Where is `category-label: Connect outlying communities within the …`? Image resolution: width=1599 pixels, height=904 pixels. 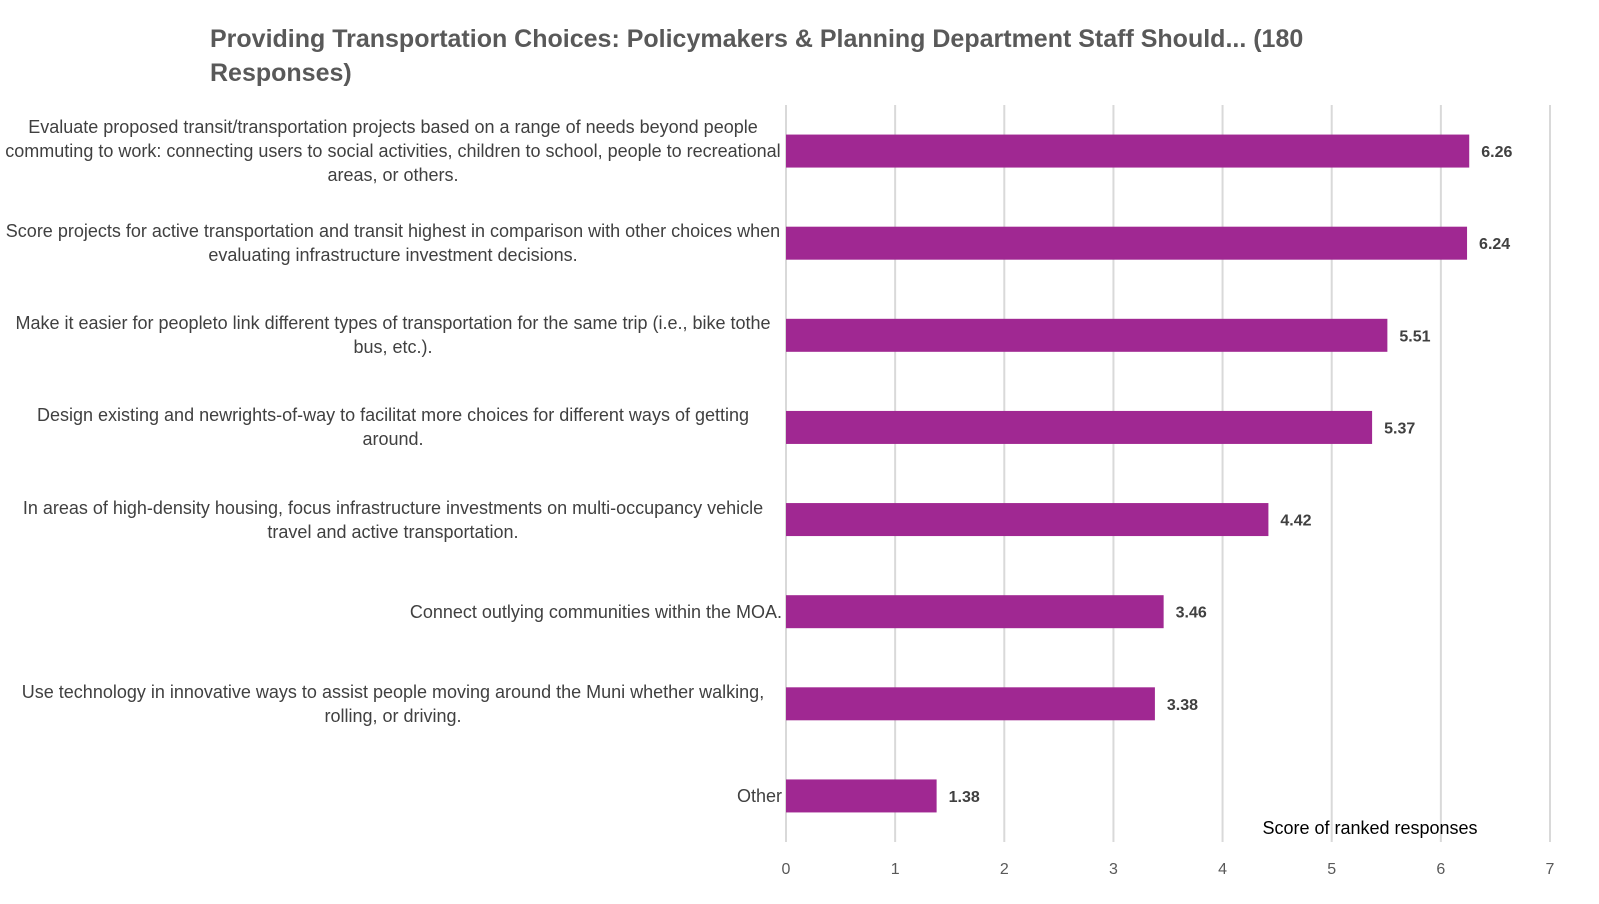 category-label: Connect outlying communities within the … is located at coordinates (595, 611).